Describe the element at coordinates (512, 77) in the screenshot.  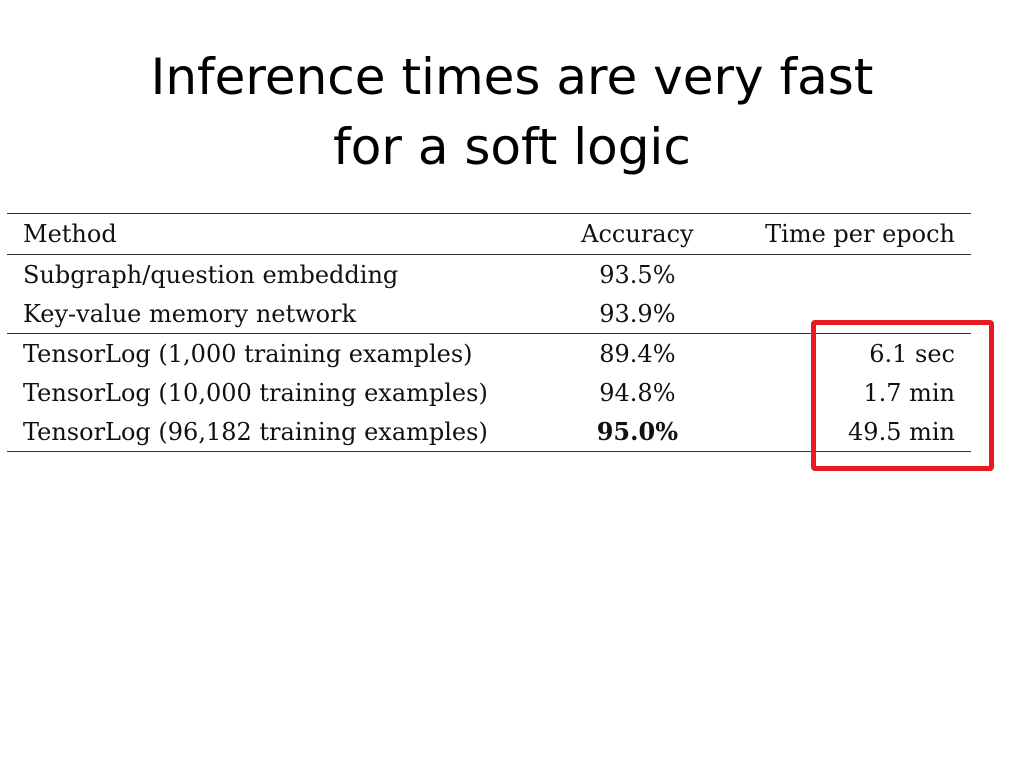
I see `slide-title-line-1: Inference times are very fast` at that location.